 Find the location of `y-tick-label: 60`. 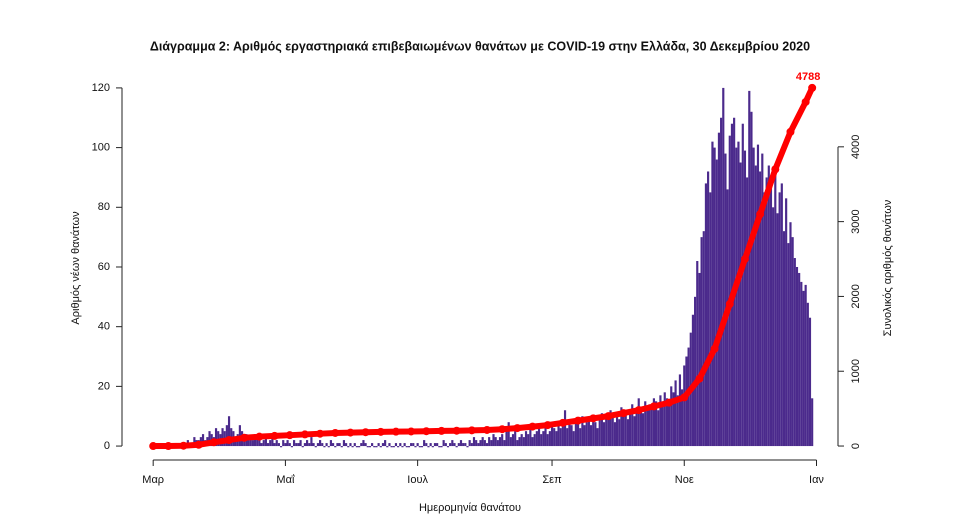

y-tick-label: 60 is located at coordinates (104, 267).